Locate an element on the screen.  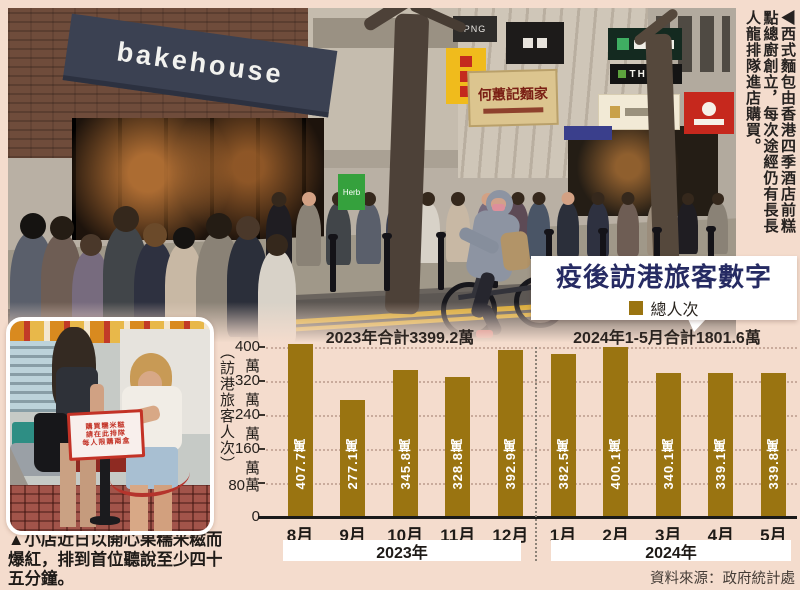
stanchion-pole is located at coordinates (105, 487).